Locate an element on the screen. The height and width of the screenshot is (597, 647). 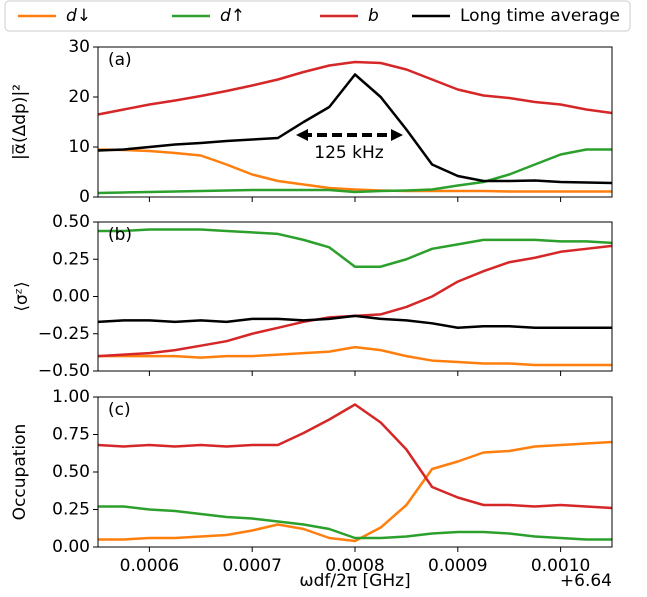
panel-label: (b) is located at coordinates (120, 235).